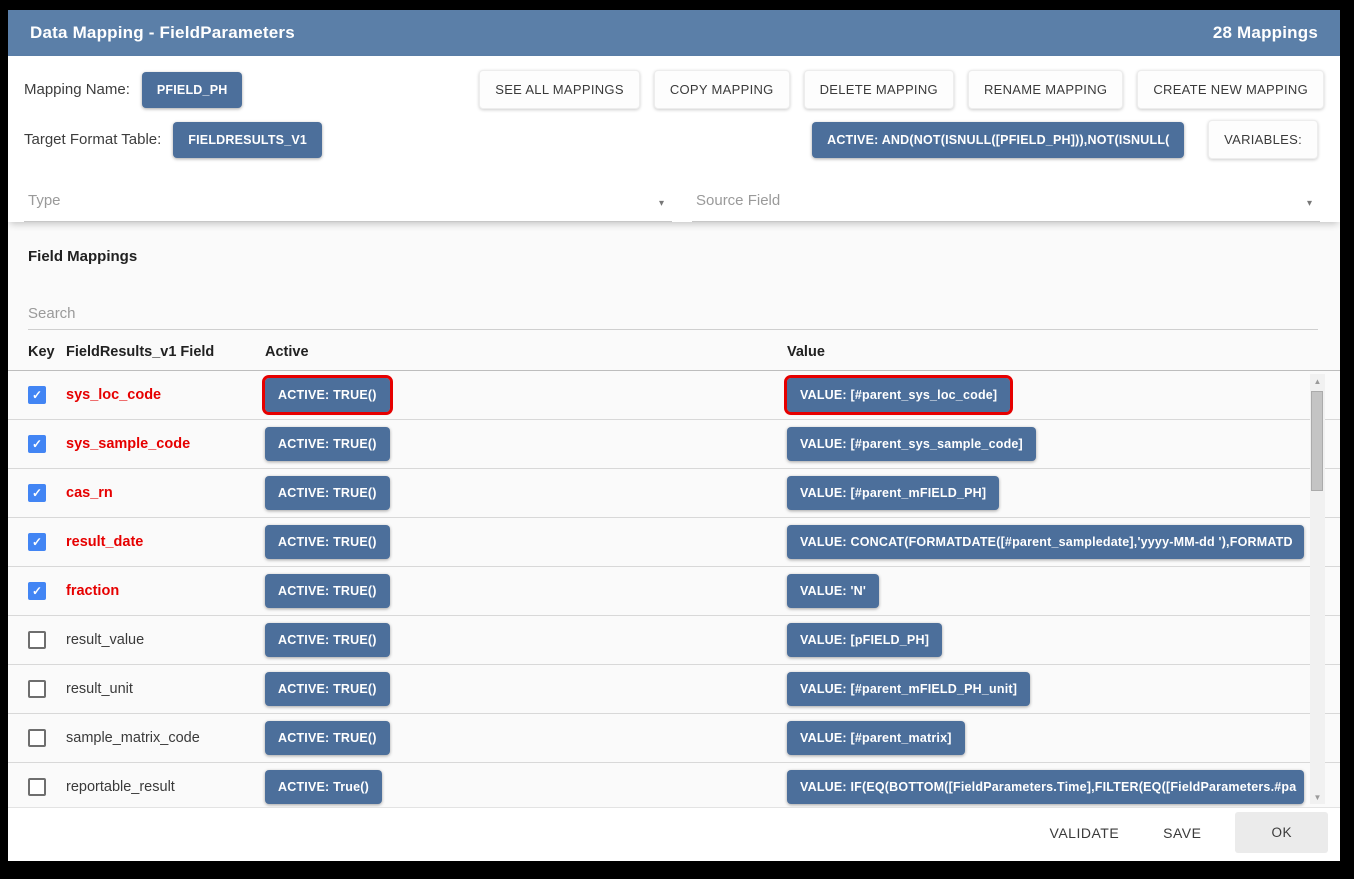 Image resolution: width=1354 pixels, height=879 pixels. Describe the element at coordinates (1317, 381) in the screenshot. I see `scroll-up-icon: ▲` at that location.